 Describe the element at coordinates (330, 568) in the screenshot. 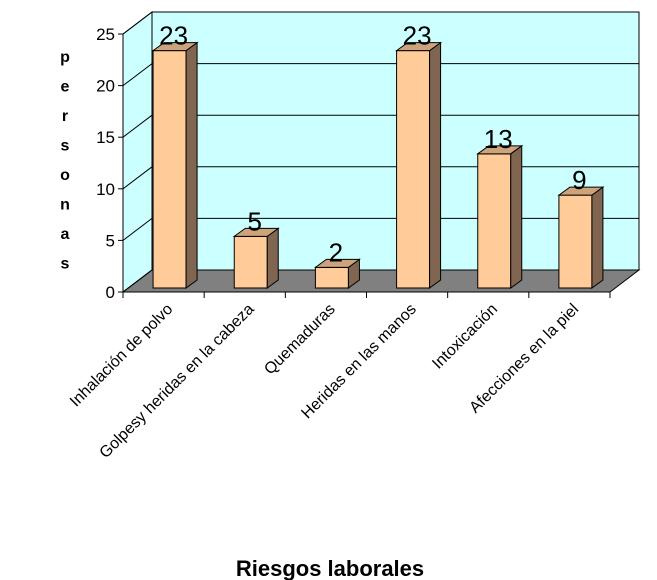

I see `x-axis-label: Riesgos laborales` at that location.